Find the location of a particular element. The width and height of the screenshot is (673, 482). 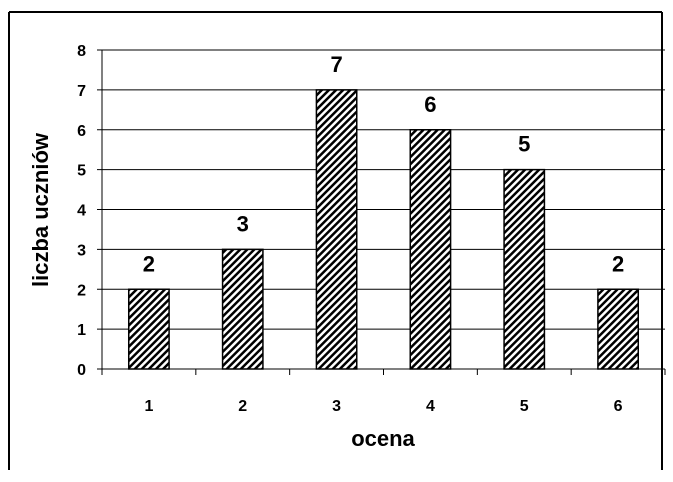

y-tick-label: 4 is located at coordinates (81, 211).